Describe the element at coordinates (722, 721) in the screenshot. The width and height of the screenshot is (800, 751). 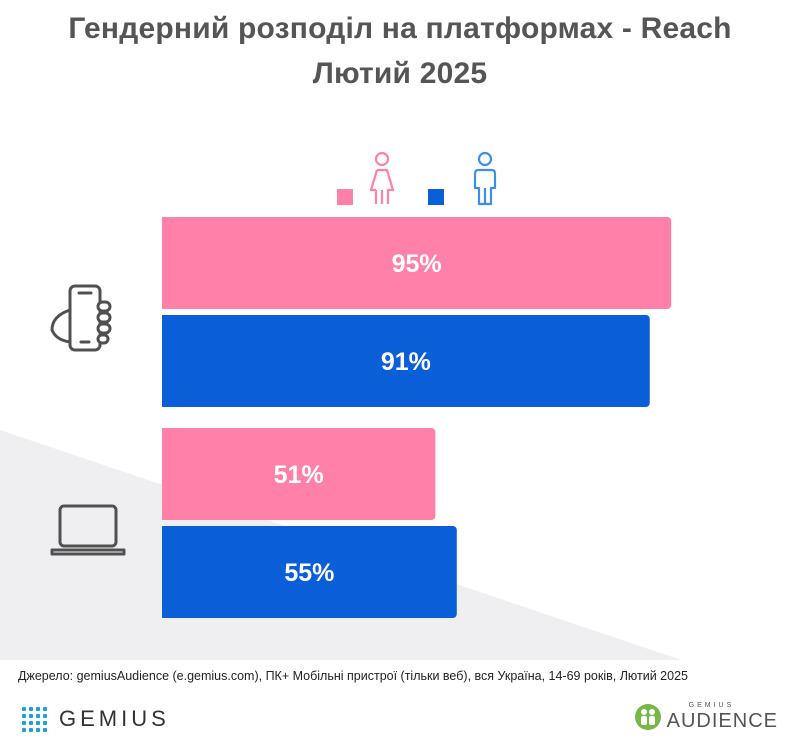
I see `audience-logo-text: AUDIENCE` at that location.